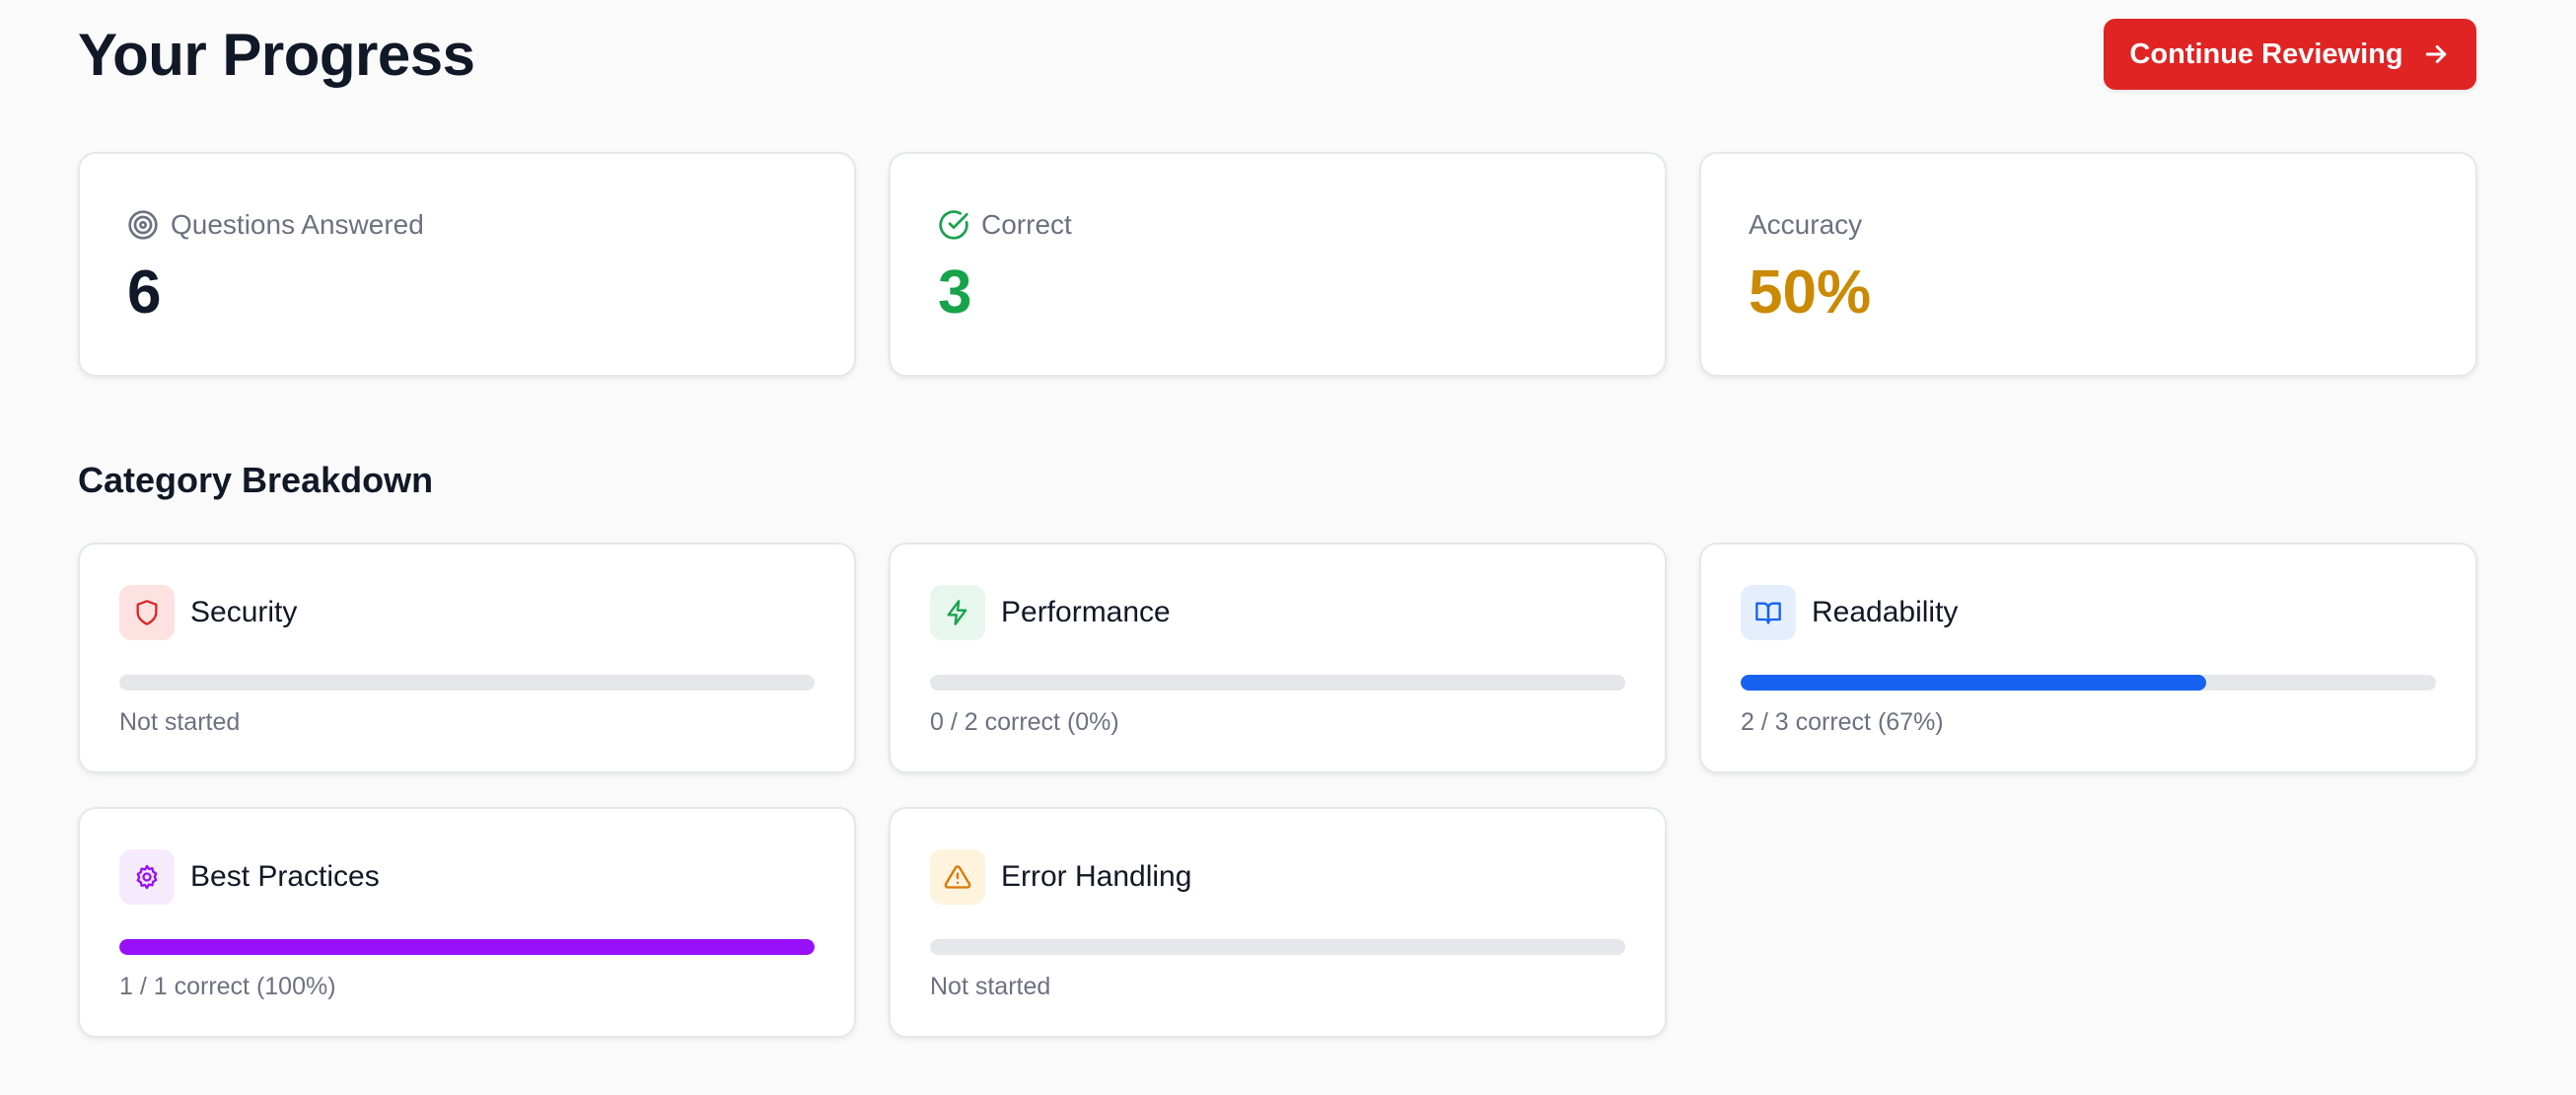 Image resolution: width=2576 pixels, height=1095 pixels. What do you see at coordinates (1811, 292) in the screenshot?
I see `stat-value: 50%` at bounding box center [1811, 292].